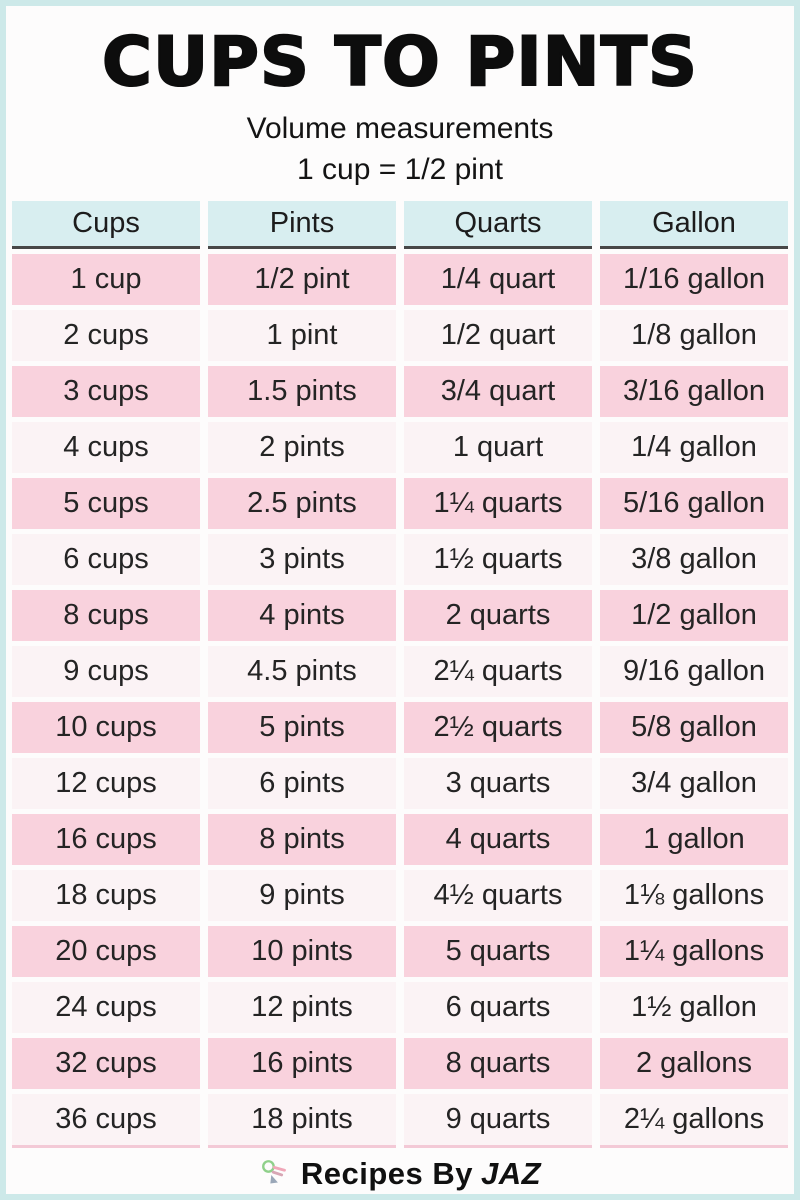 This screenshot has height=1200, width=800. Describe the element at coordinates (694, 671) in the screenshot. I see `table-cell: 9/16 gallon` at that location.